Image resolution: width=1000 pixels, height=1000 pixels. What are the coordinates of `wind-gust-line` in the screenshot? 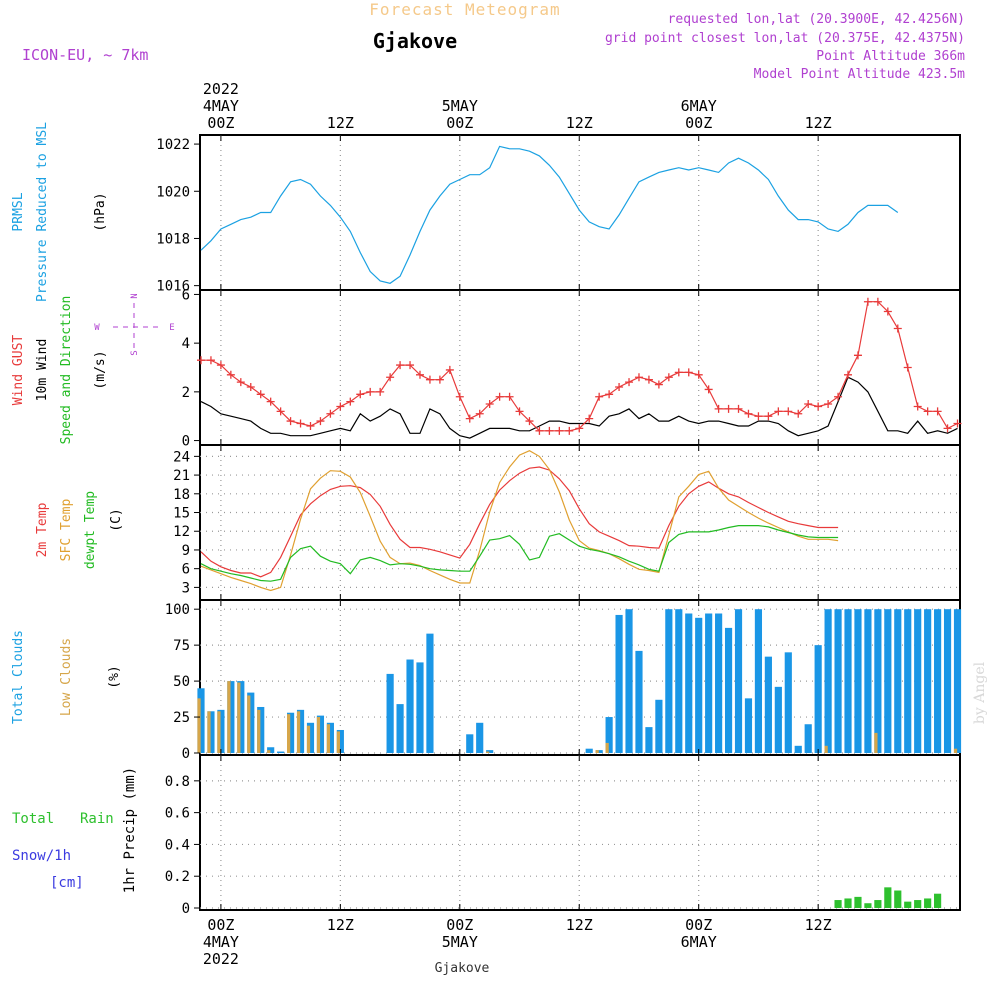 It's located at (579, 366).